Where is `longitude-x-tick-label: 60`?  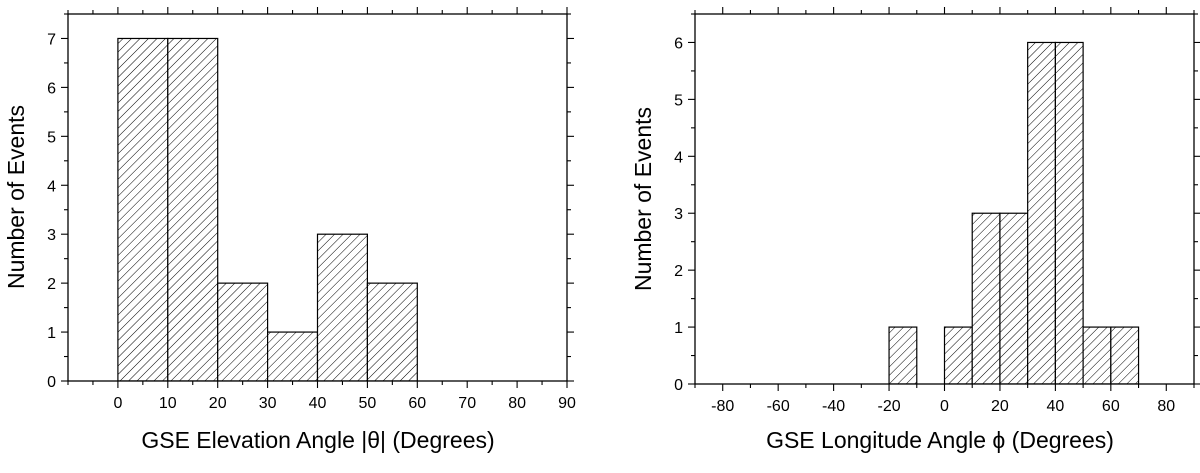
longitude-x-tick-label: 60 is located at coordinates (1111, 406).